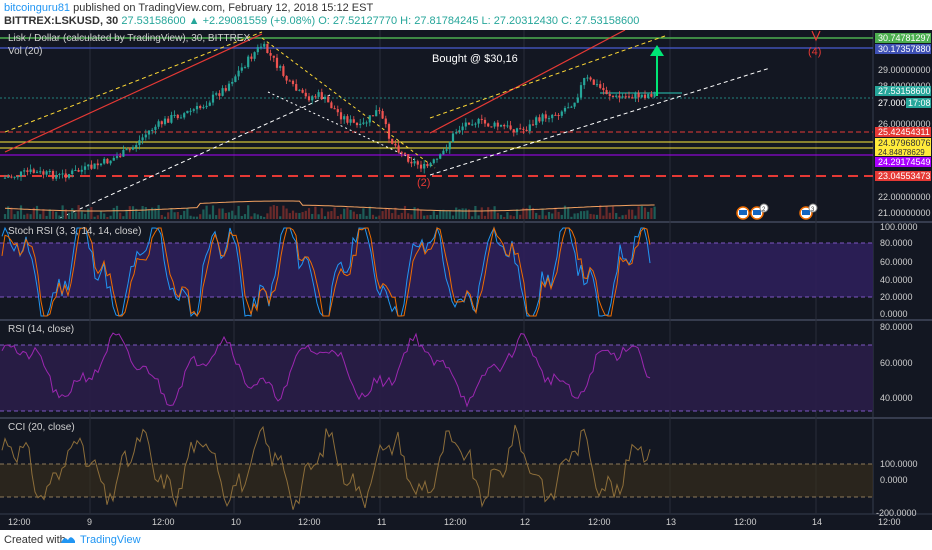 The image size is (932, 550). I want to click on stoch-band, so click(436, 270).